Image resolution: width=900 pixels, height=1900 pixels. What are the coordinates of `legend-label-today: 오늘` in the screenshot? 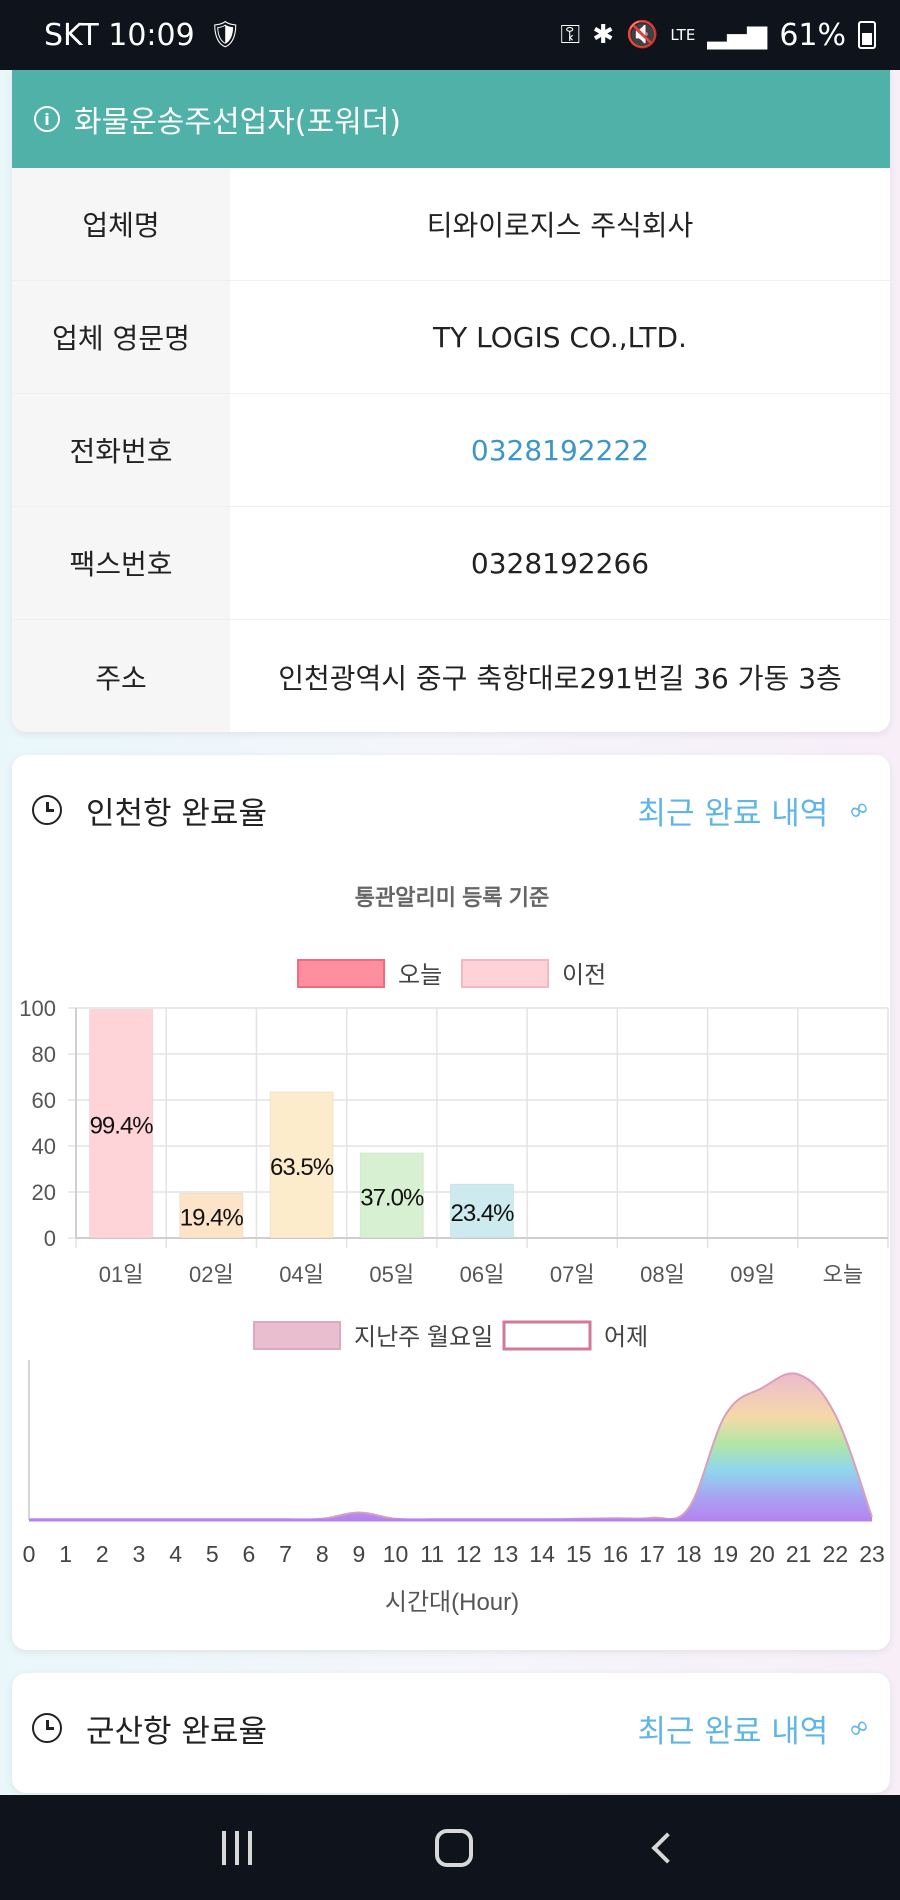 It's located at (420, 975).